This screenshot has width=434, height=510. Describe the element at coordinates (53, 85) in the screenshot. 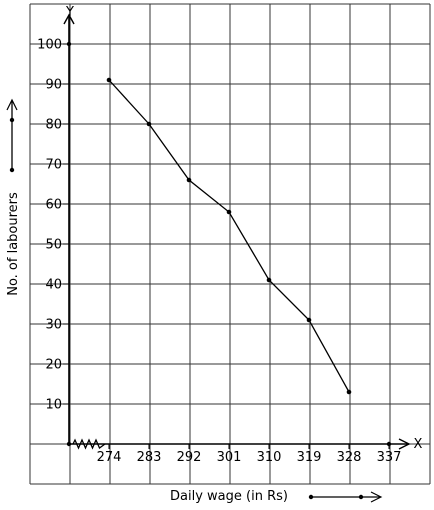

I see `y-tick-label: 90` at that location.